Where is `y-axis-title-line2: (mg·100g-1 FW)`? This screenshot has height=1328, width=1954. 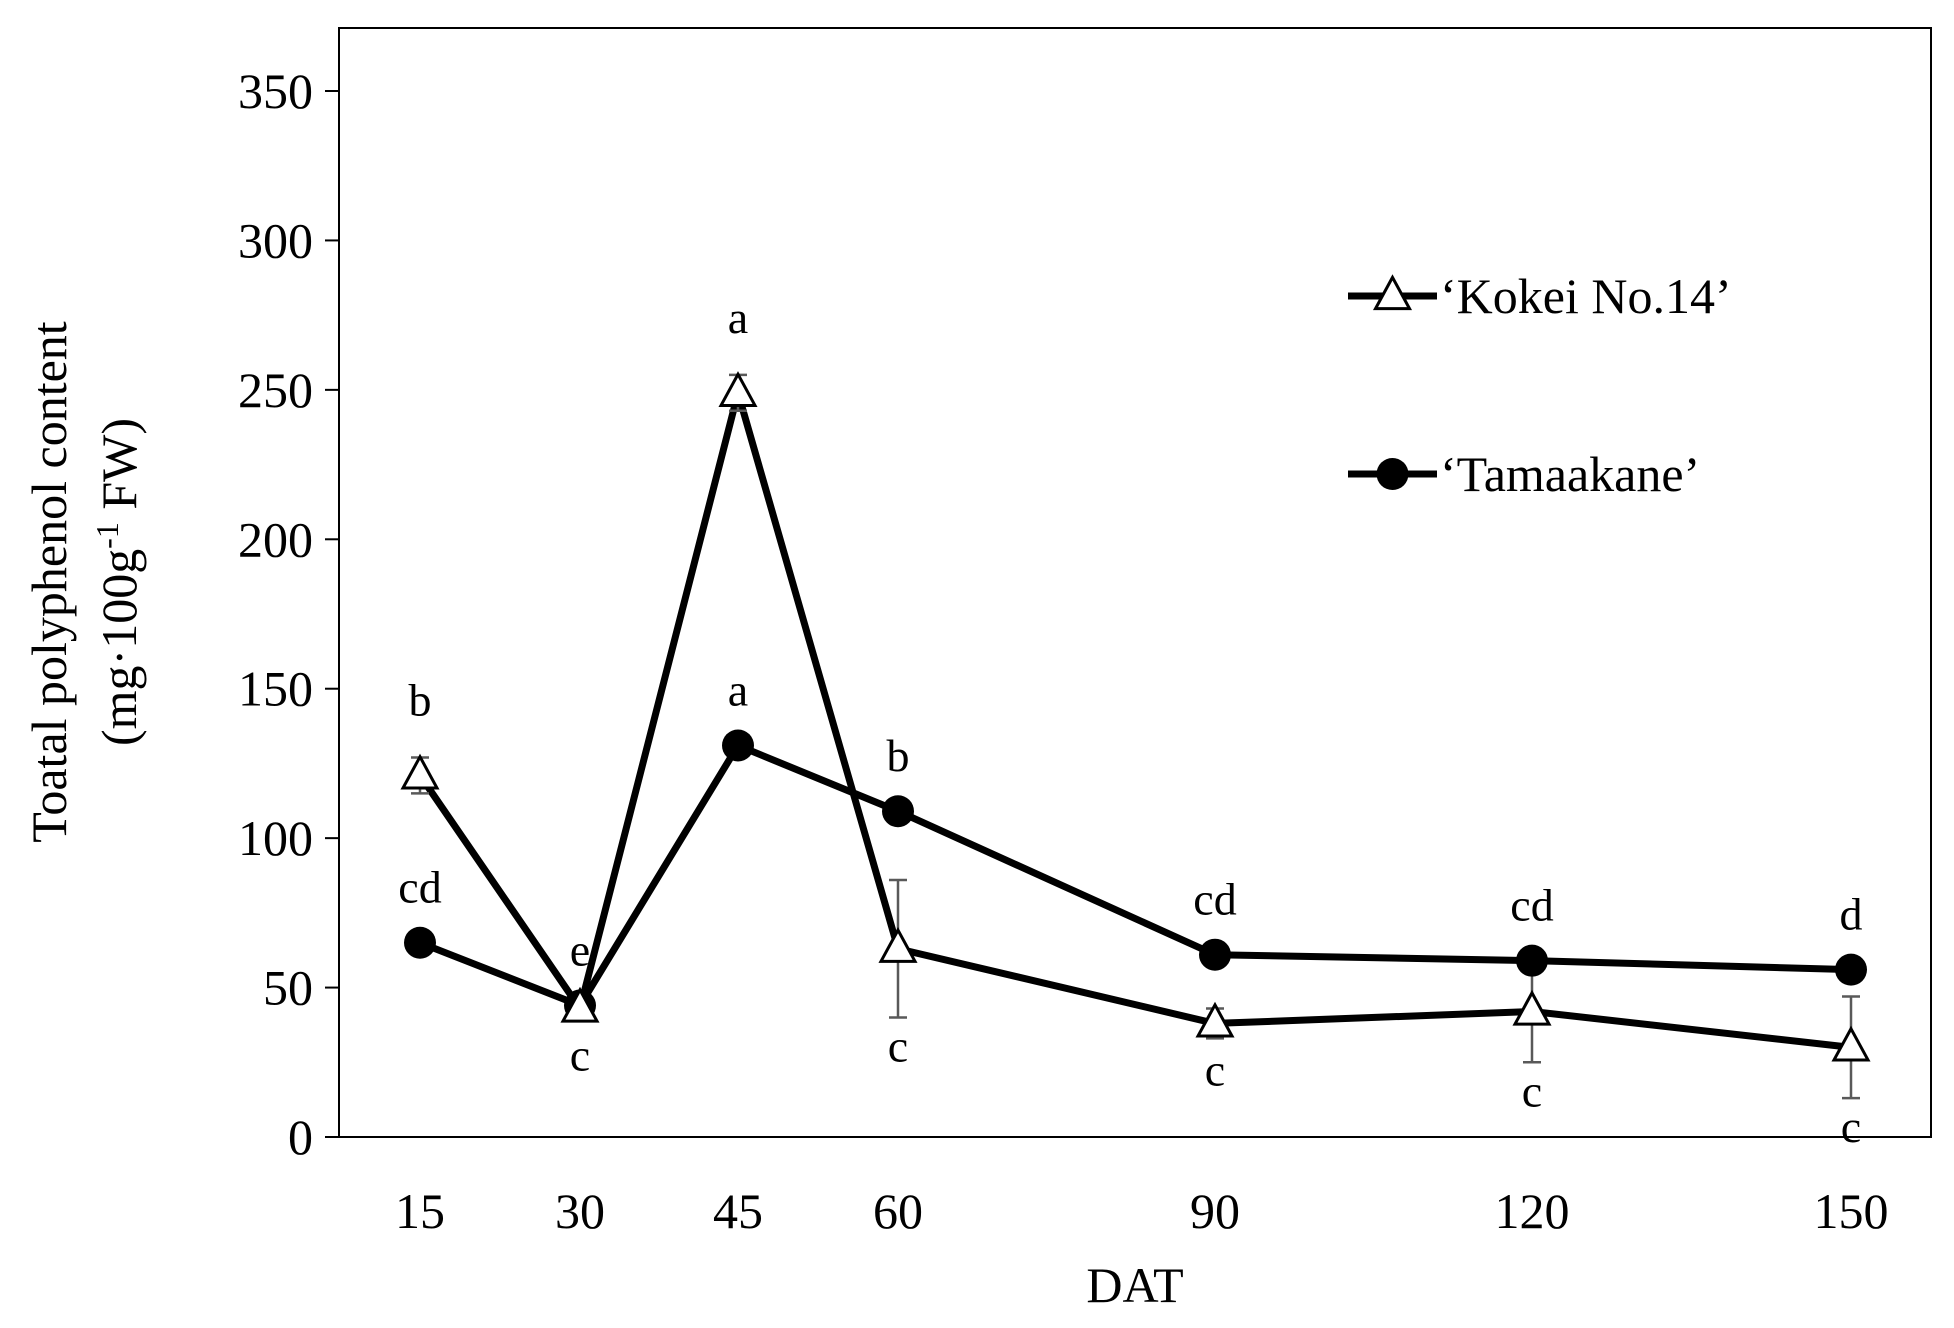
y-axis-title-line2: (mg·100g-1 FW) is located at coordinates (118, 582).